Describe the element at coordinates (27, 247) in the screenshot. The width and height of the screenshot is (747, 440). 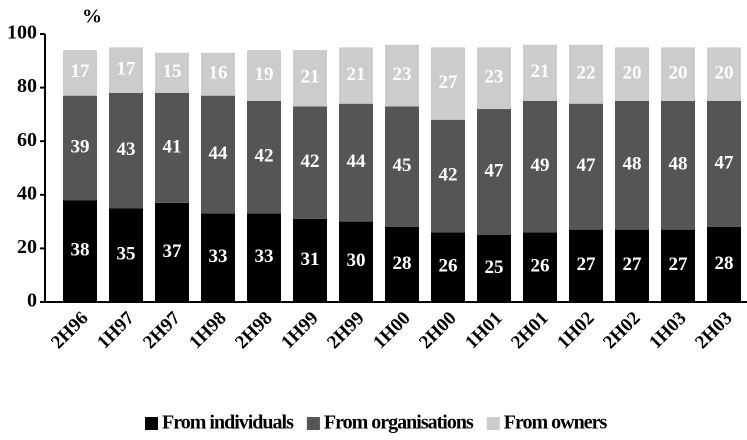
I see `y-tick-label: 20` at that location.